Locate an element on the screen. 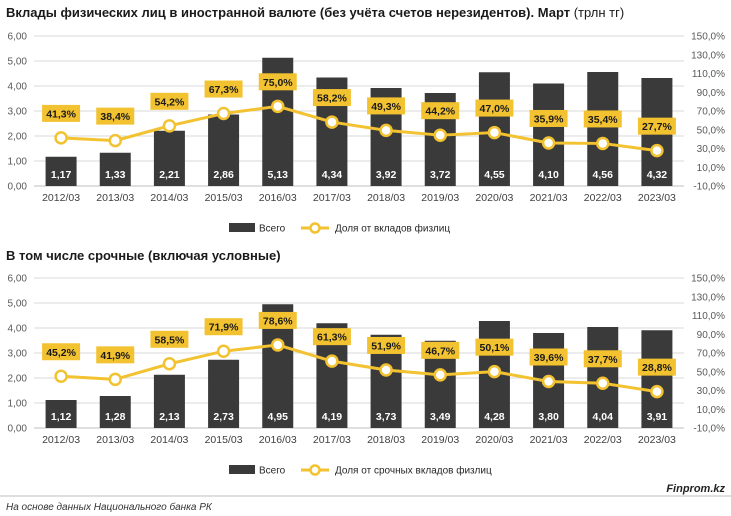  share-value-label: 27,7% is located at coordinates (657, 127).